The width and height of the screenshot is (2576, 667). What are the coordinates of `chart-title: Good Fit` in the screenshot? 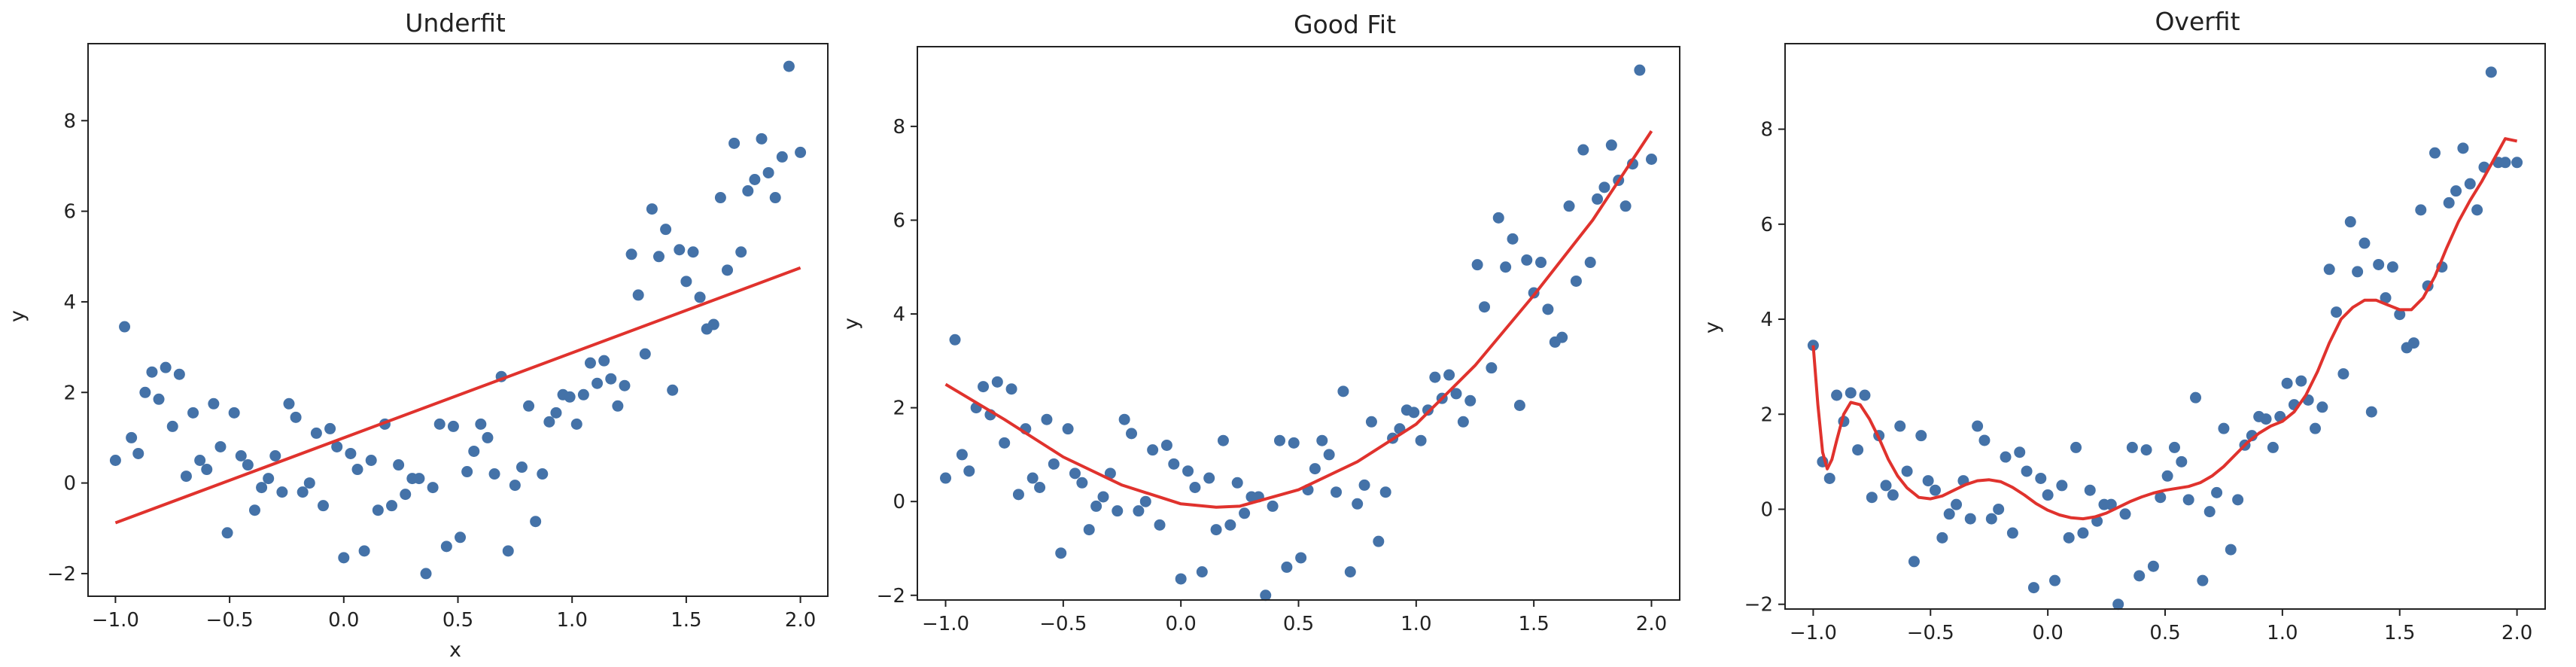 It's located at (1345, 24).